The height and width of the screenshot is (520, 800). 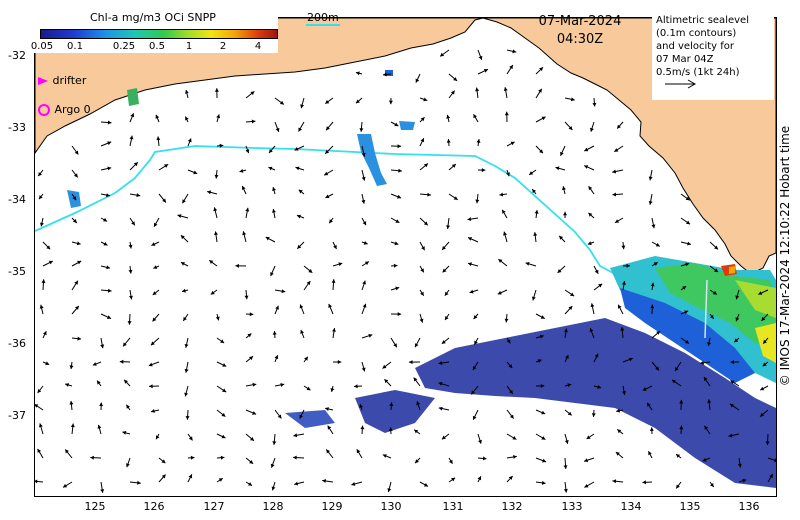 What do you see at coordinates (391, 506) in the screenshot?
I see `lon-tick: 130` at bounding box center [391, 506].